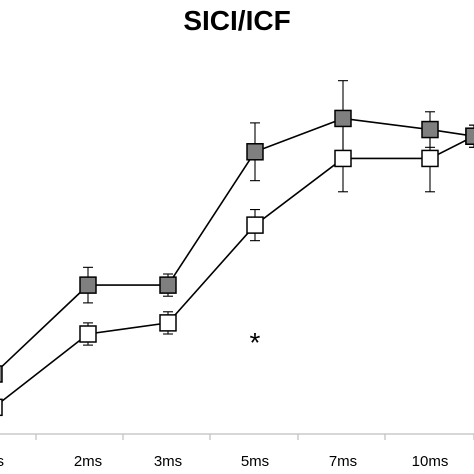  What do you see at coordinates (254, 437) in the screenshot?
I see `x-axis-ticks` at bounding box center [254, 437].